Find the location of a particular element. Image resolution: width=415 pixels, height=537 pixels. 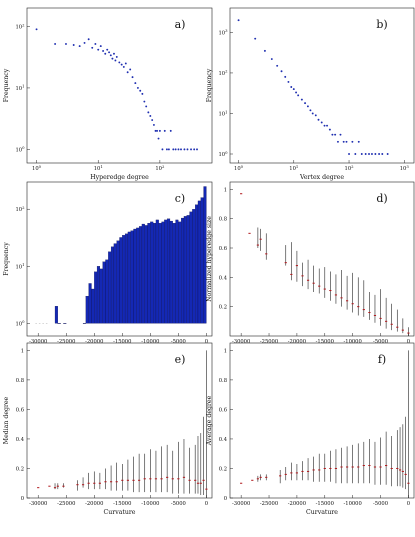

panel-f-ylabel: Average degree is located at coordinates (209, 420).